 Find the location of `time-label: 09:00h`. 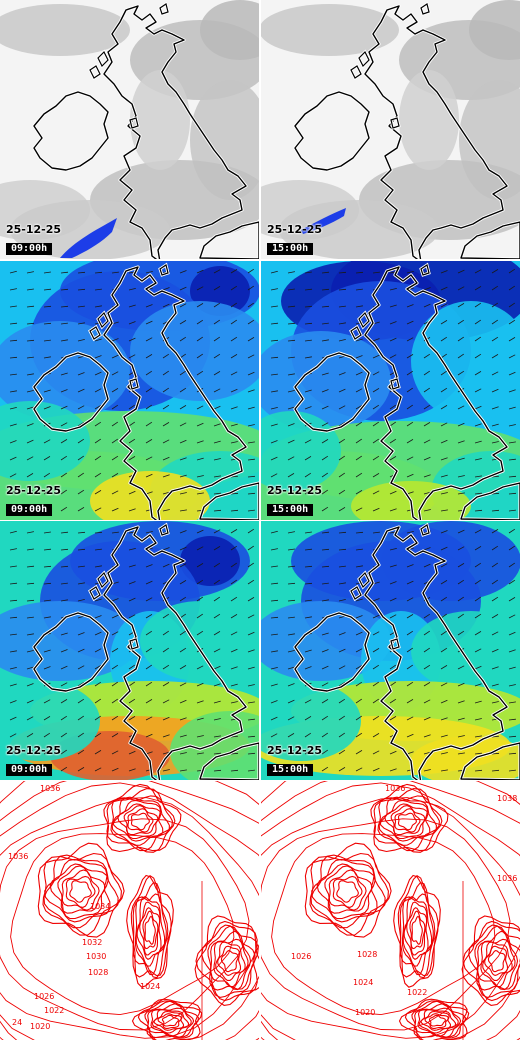

time-label: 09:00h is located at coordinates (29, 770).